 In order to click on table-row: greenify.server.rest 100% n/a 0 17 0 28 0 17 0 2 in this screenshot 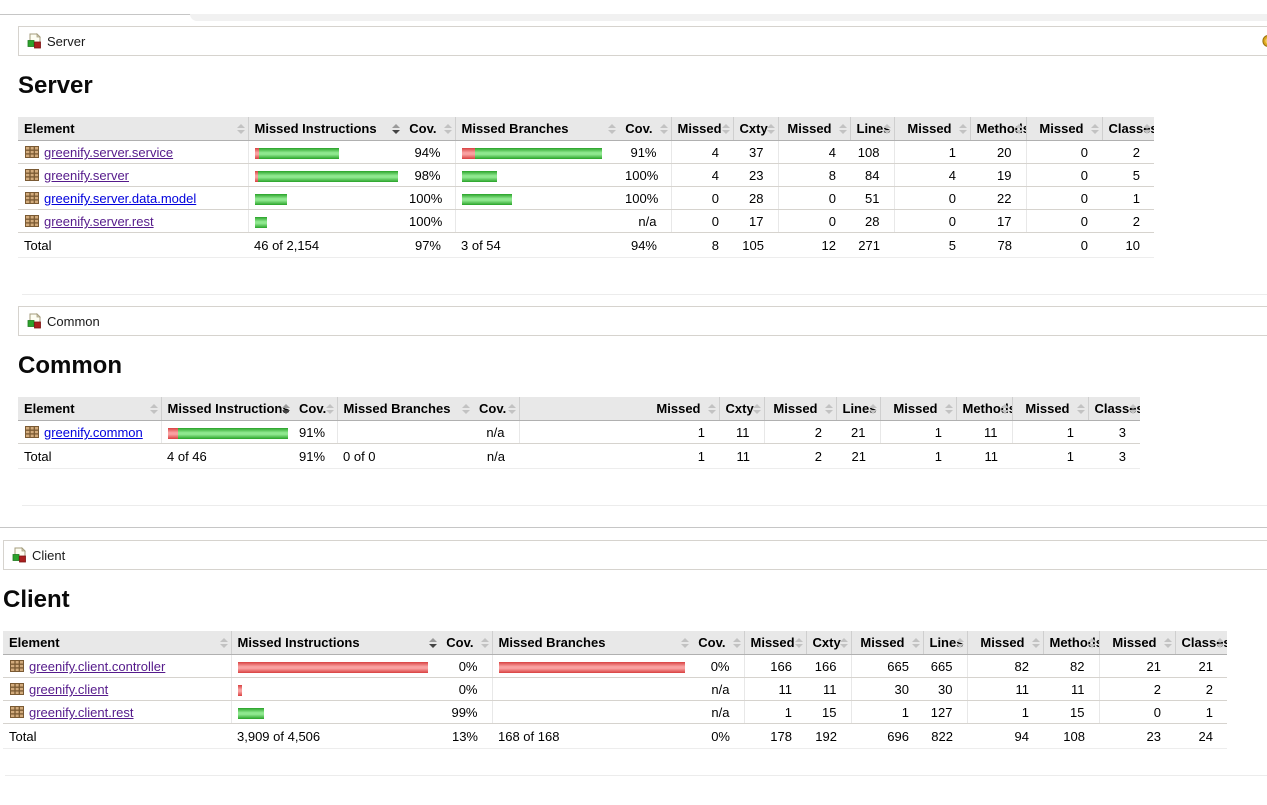, I will do `click(586, 221)`.